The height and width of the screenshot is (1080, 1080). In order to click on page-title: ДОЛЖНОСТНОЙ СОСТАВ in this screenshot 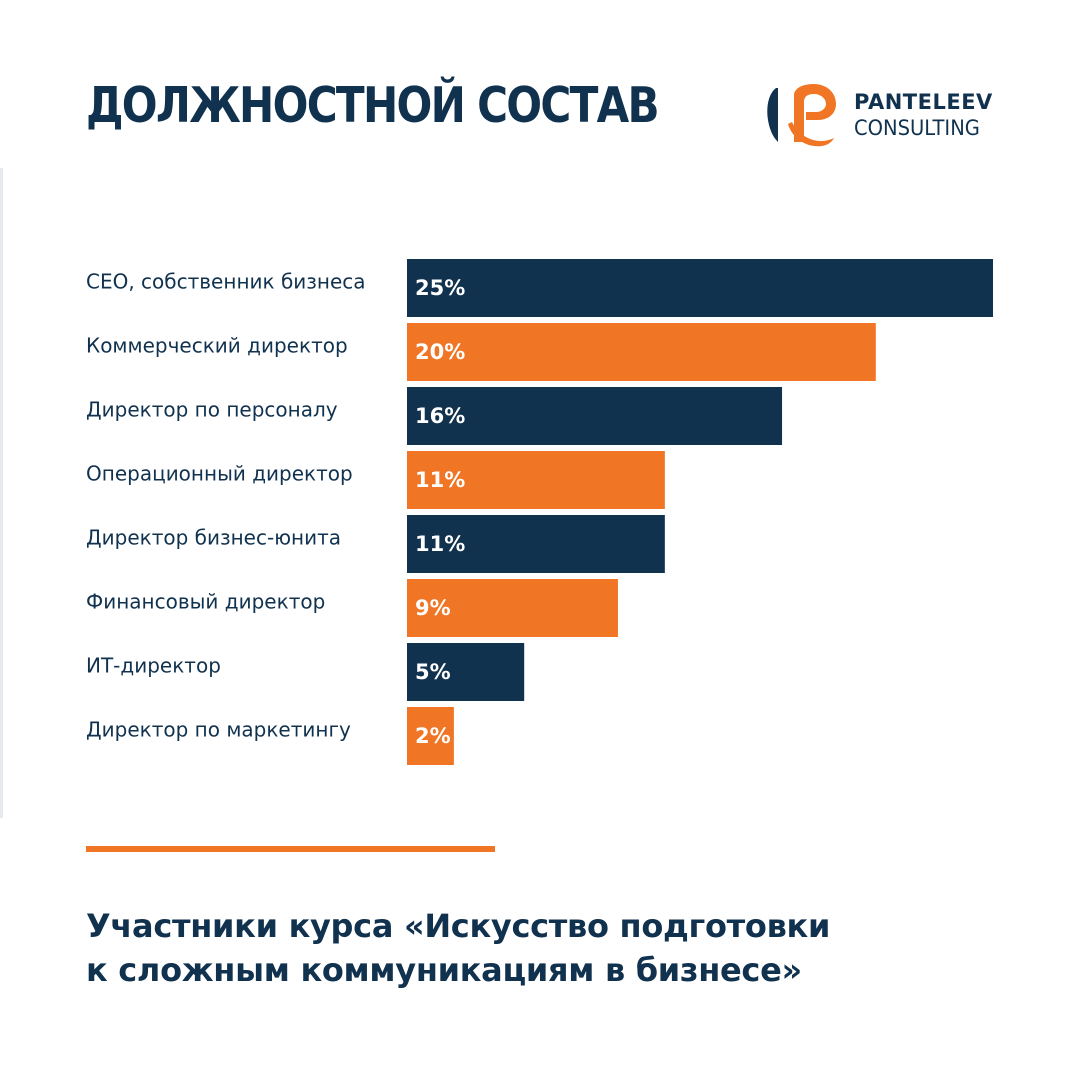, I will do `click(373, 105)`.